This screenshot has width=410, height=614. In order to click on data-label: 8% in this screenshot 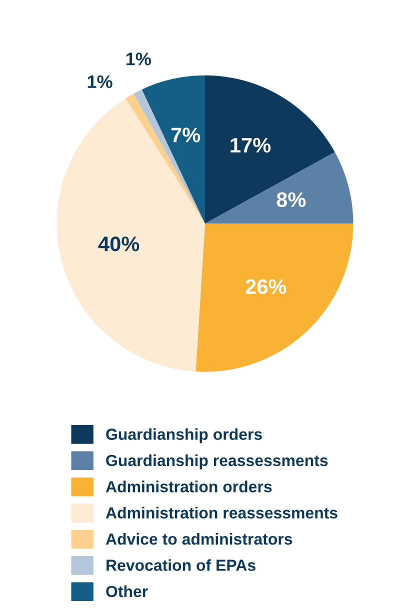, I will do `click(291, 200)`.